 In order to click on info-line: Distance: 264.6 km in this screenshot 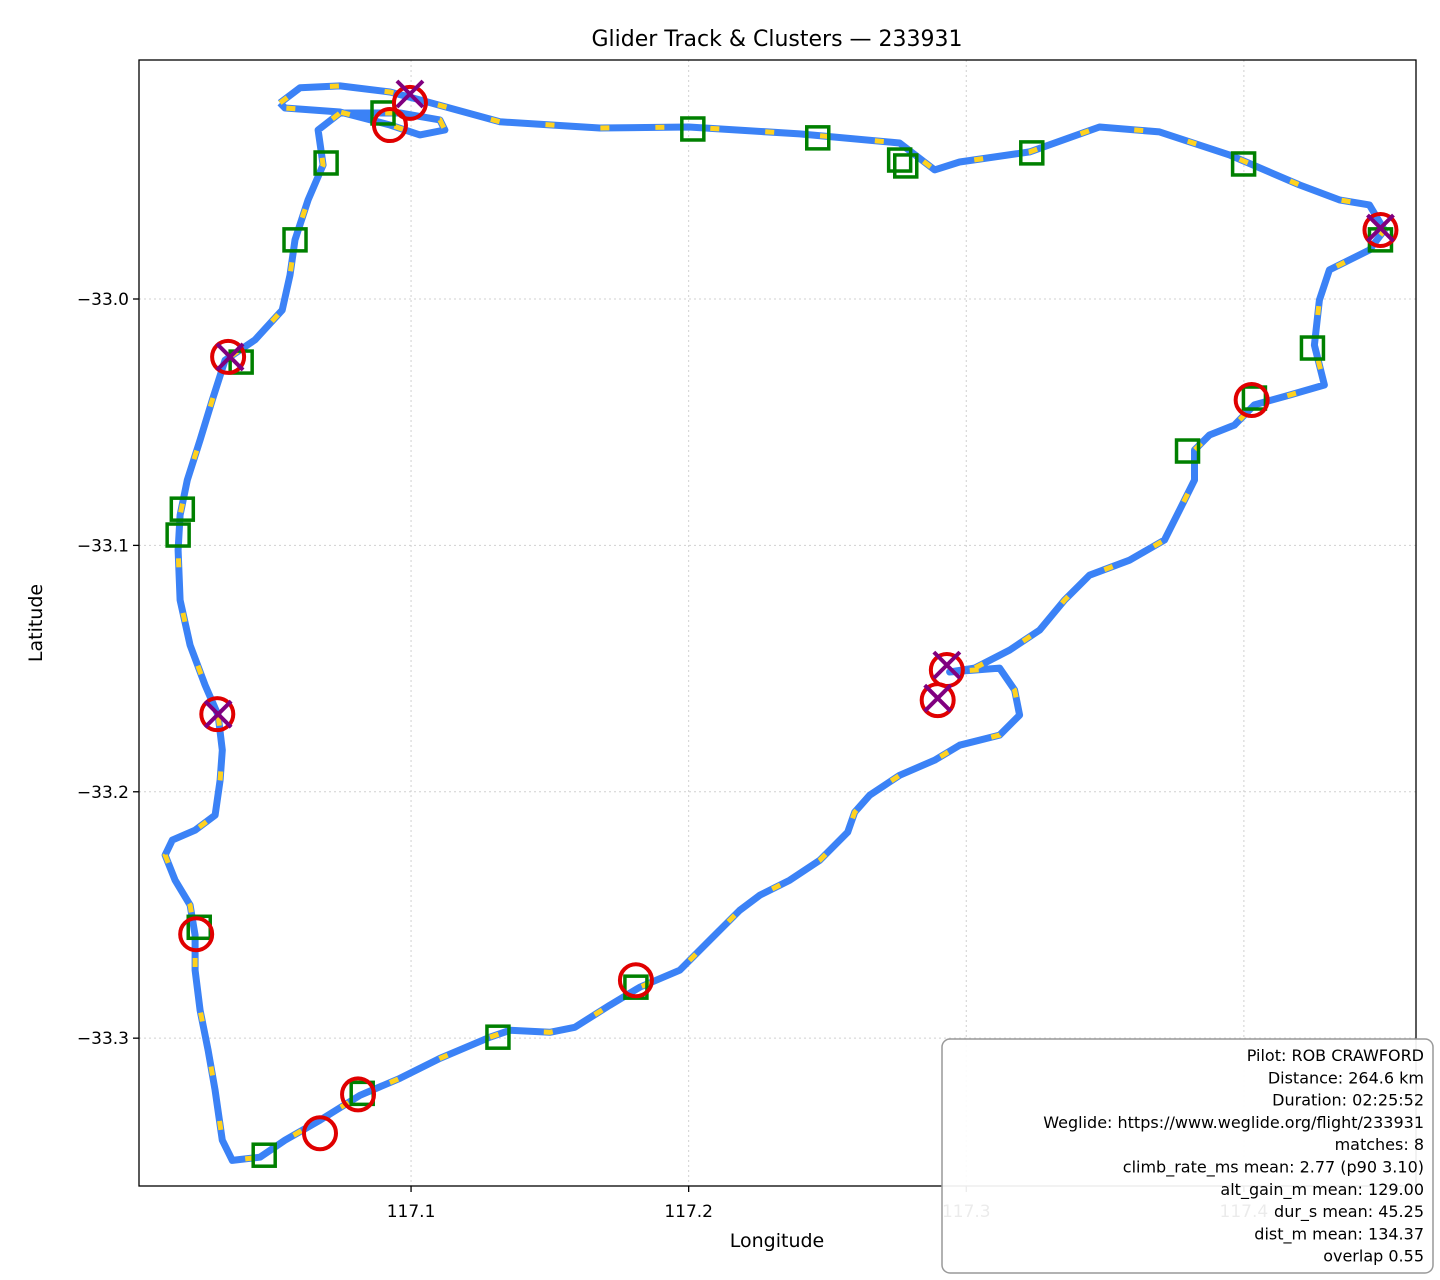, I will do `click(1346, 1077)`.